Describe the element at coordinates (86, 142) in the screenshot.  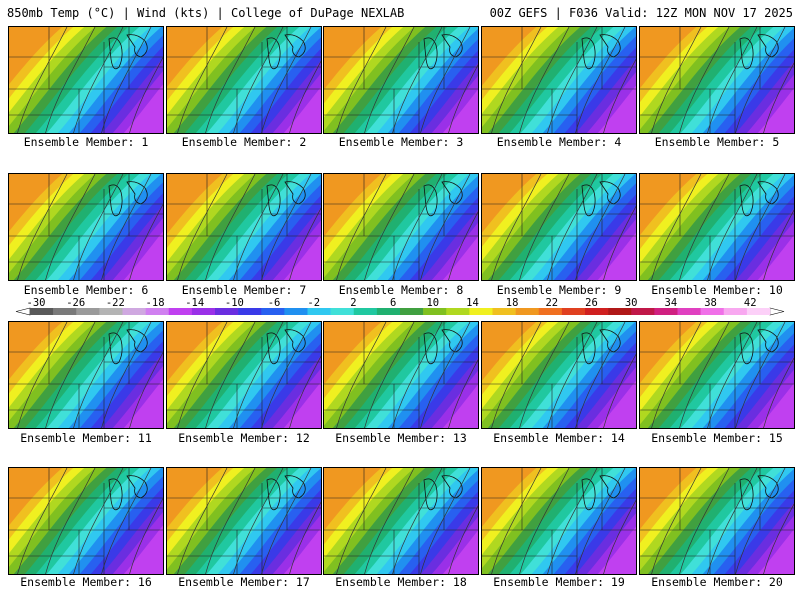
I see `member-label: Ensemble Member: 1` at that location.